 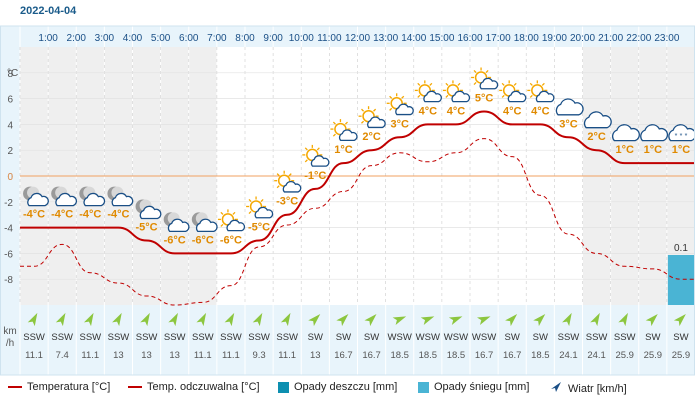 I want to click on legend-rain-label: Opady deszczu [mm], so click(x=346, y=387).